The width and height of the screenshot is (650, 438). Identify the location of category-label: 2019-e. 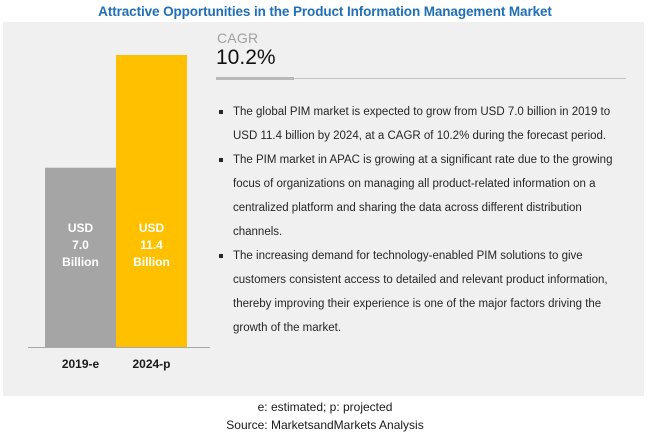
(81, 364).